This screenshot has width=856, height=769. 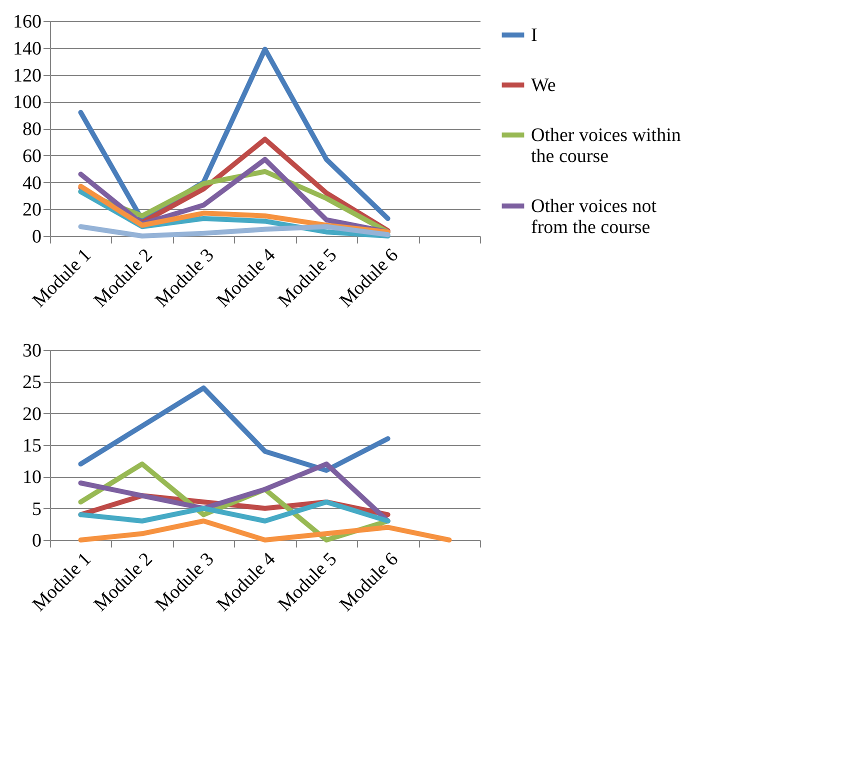 What do you see at coordinates (27, 103) in the screenshot?
I see `y-tick-label: 100` at bounding box center [27, 103].